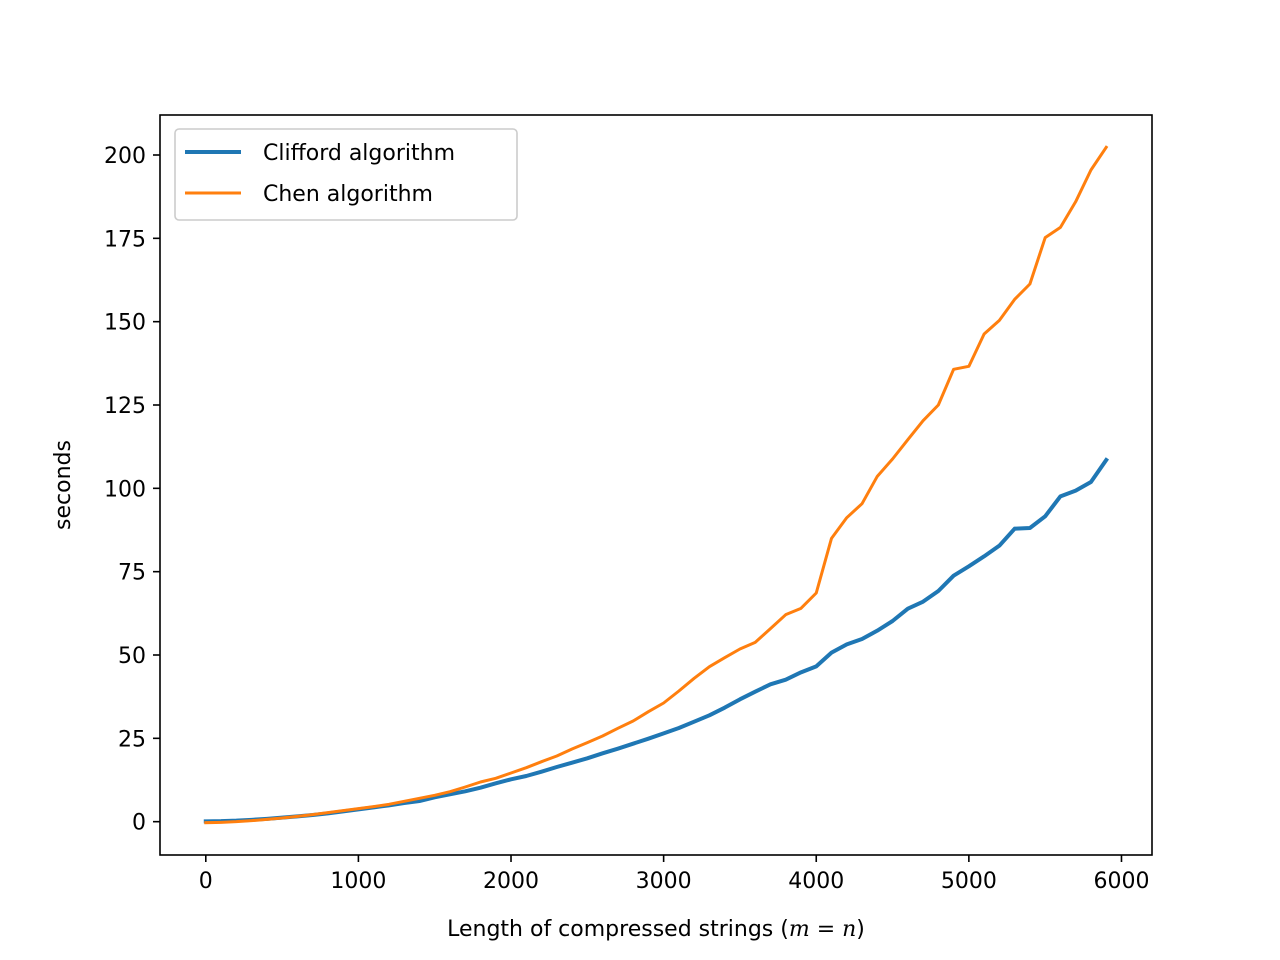  I want to click on x-tick-label: 0, so click(206, 881).